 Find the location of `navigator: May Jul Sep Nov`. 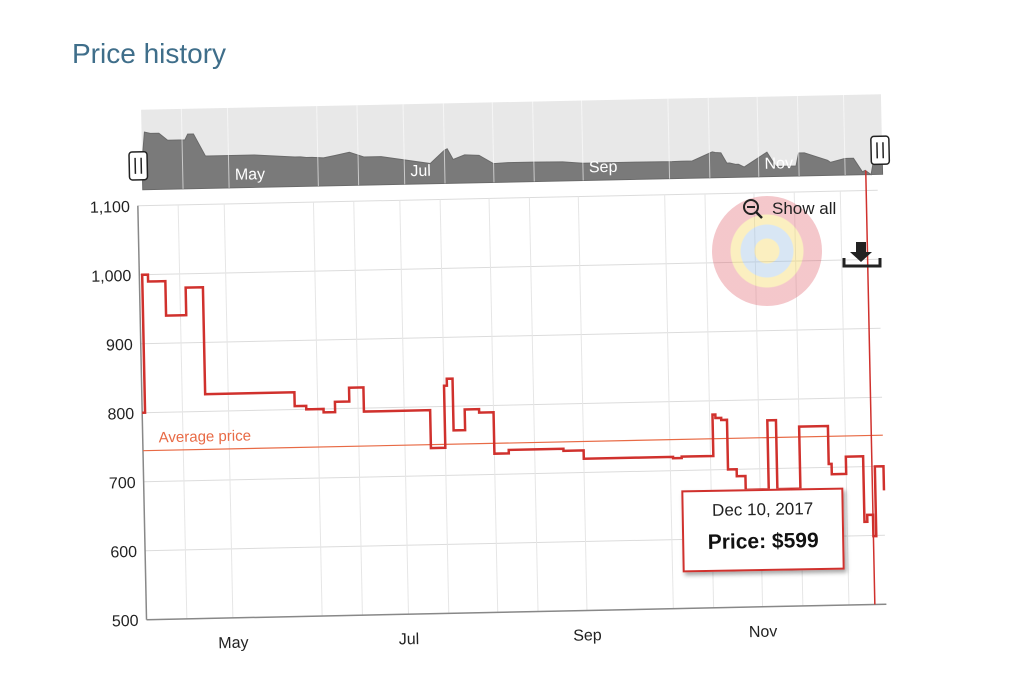

navigator: May Jul Sep Nov is located at coordinates (509, 142).